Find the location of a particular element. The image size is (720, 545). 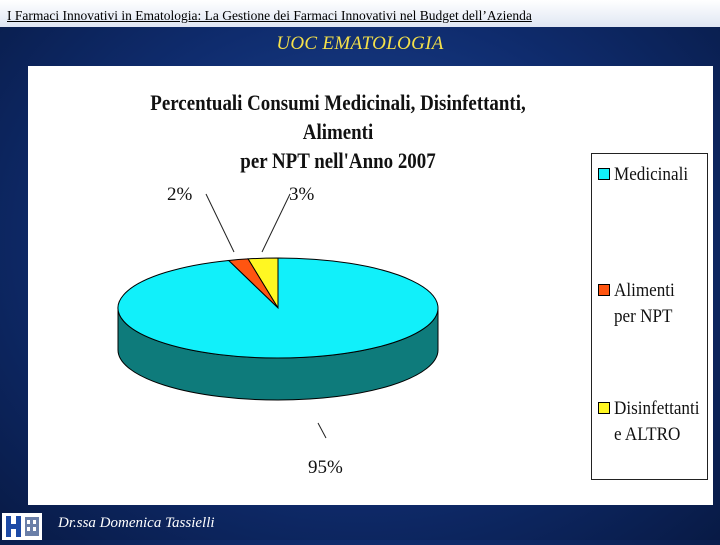

leader-line-alimenti is located at coordinates (220, 223).